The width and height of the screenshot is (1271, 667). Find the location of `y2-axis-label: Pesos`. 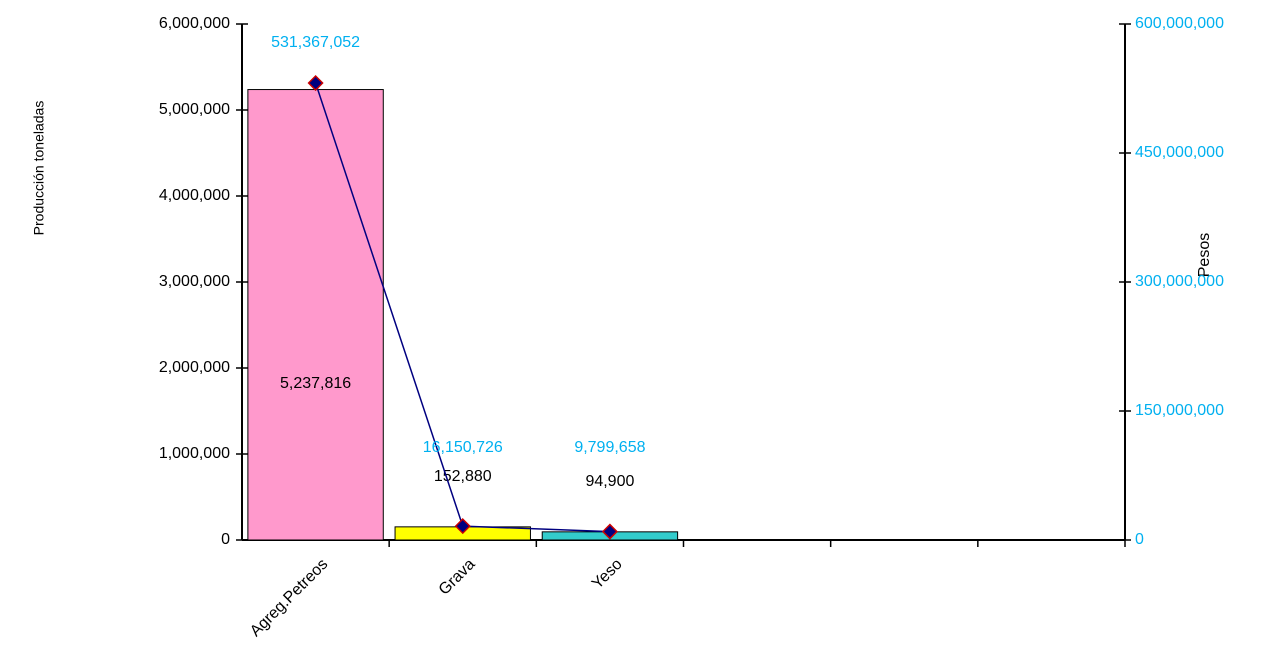

y2-axis-label: Pesos is located at coordinates (1204, 255).